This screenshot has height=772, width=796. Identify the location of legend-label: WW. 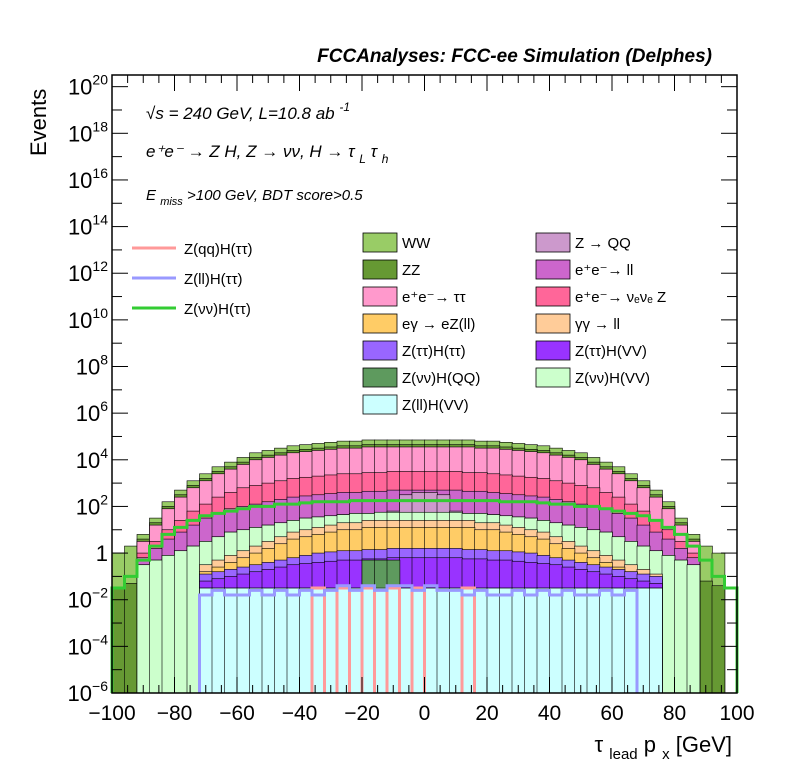
(416, 243).